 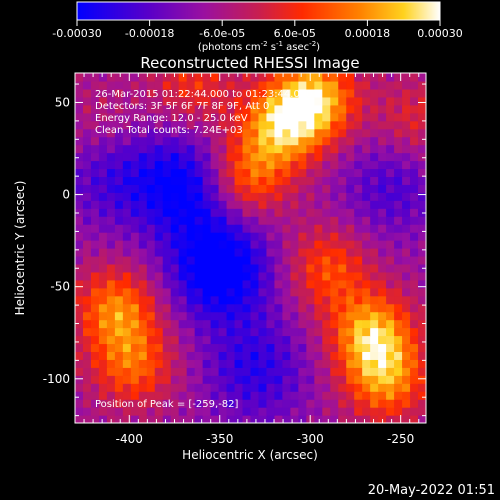 I want to click on y-tick-label: 0, so click(x=66, y=195).